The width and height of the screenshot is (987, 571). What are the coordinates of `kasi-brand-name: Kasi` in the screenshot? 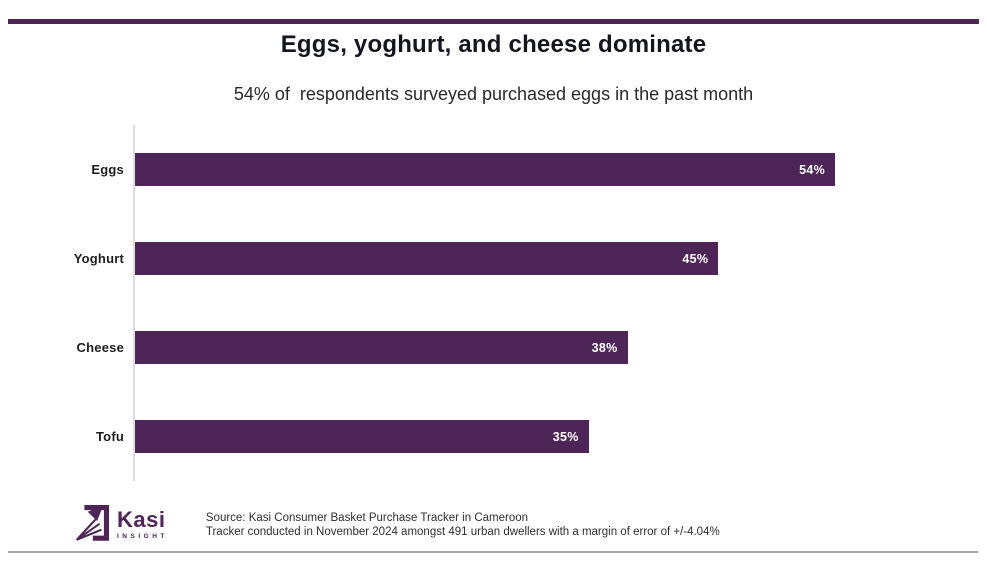 It's located at (141, 519).